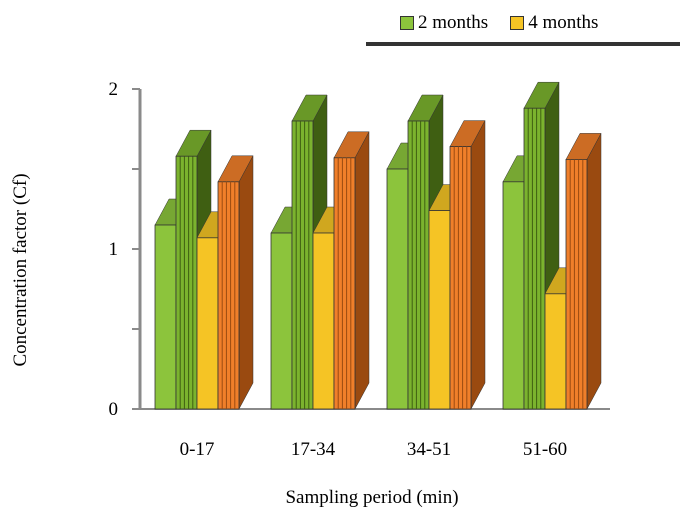 The height and width of the screenshot is (510, 680). Describe the element at coordinates (114, 409) in the screenshot. I see `y-tick-label: 0` at that location.